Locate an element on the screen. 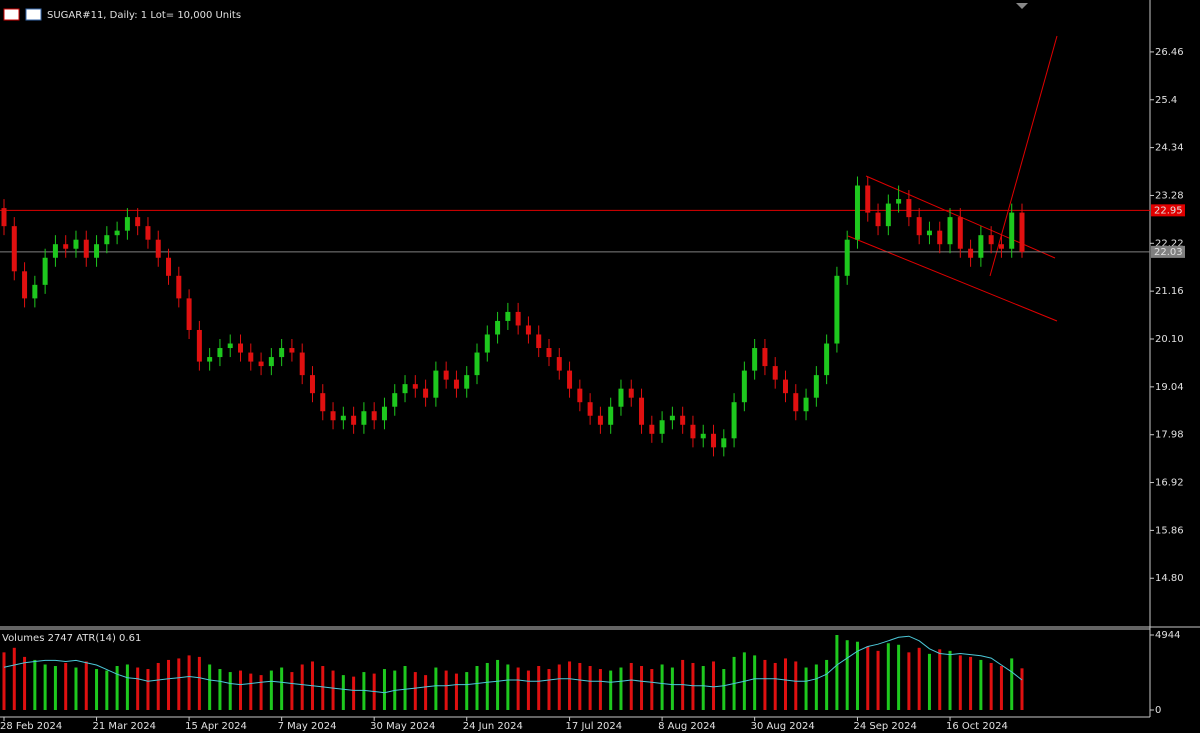  y-tick-label: 22.22 is located at coordinates (1169, 243).